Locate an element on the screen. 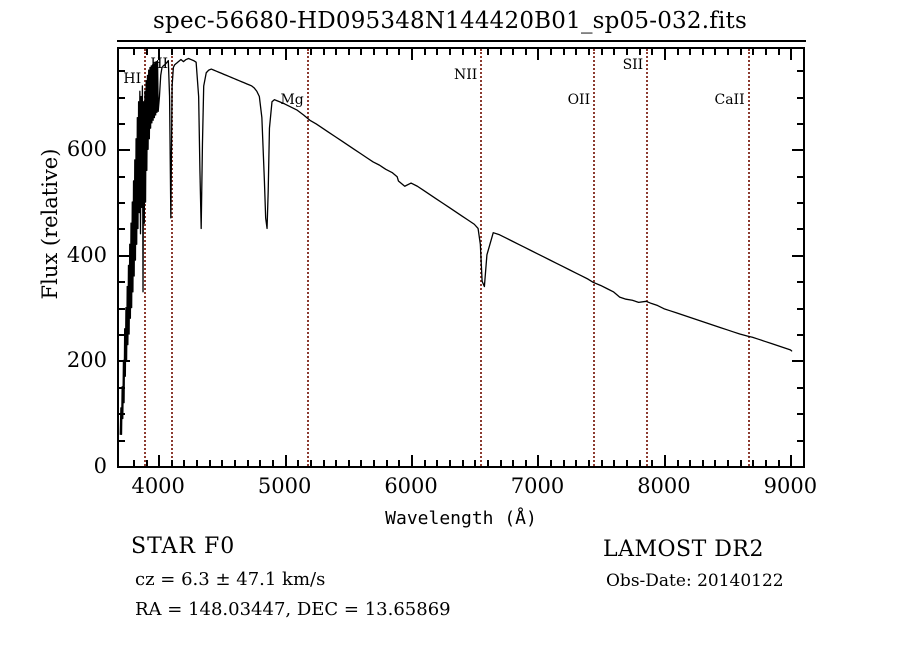  x-tick-label: 5000 is located at coordinates (284, 486).